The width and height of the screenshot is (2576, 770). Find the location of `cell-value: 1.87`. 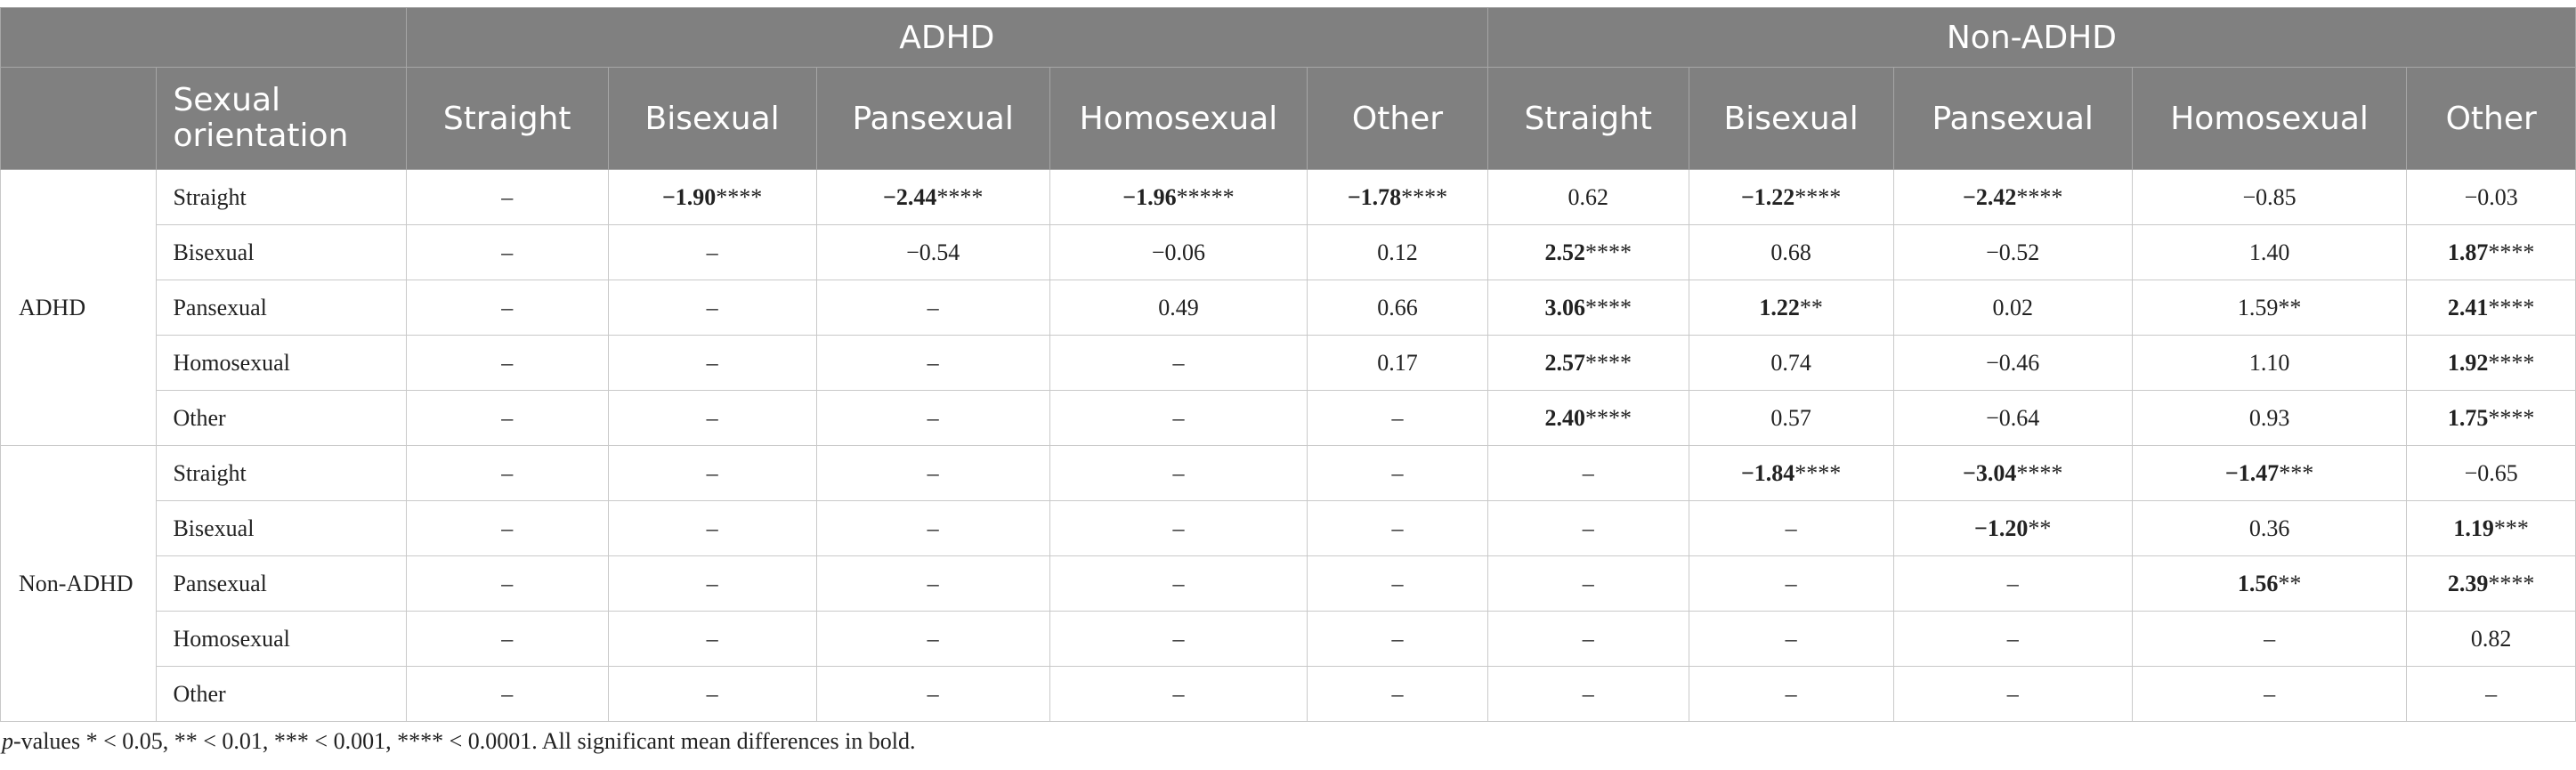

cell-value: 1.87 is located at coordinates (2468, 252).